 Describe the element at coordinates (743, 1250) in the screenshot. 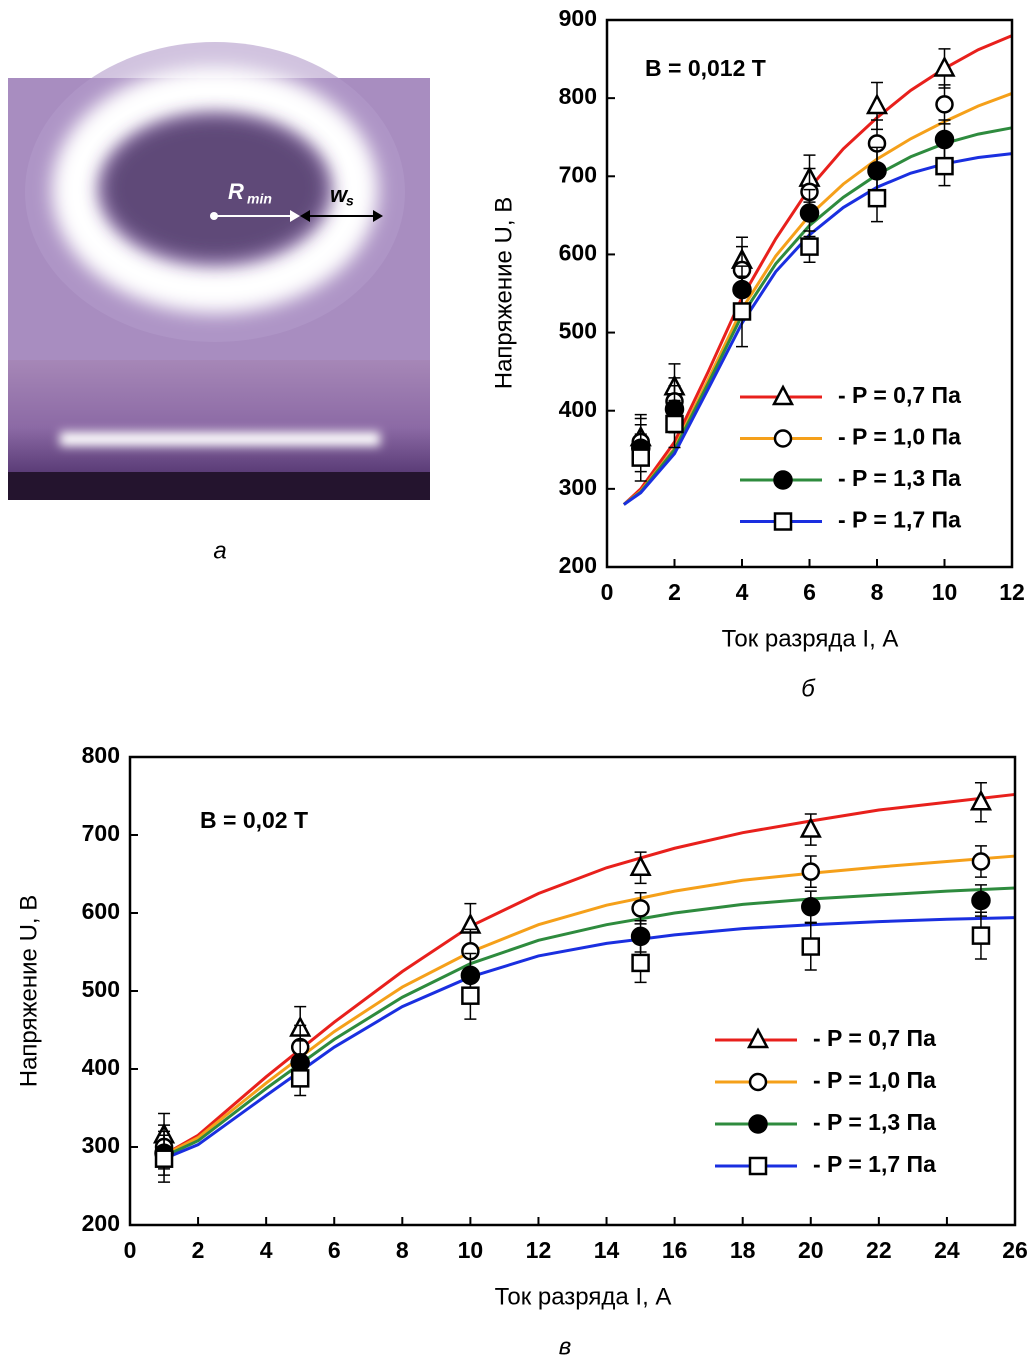

I see `x-tick-label: 18` at that location.